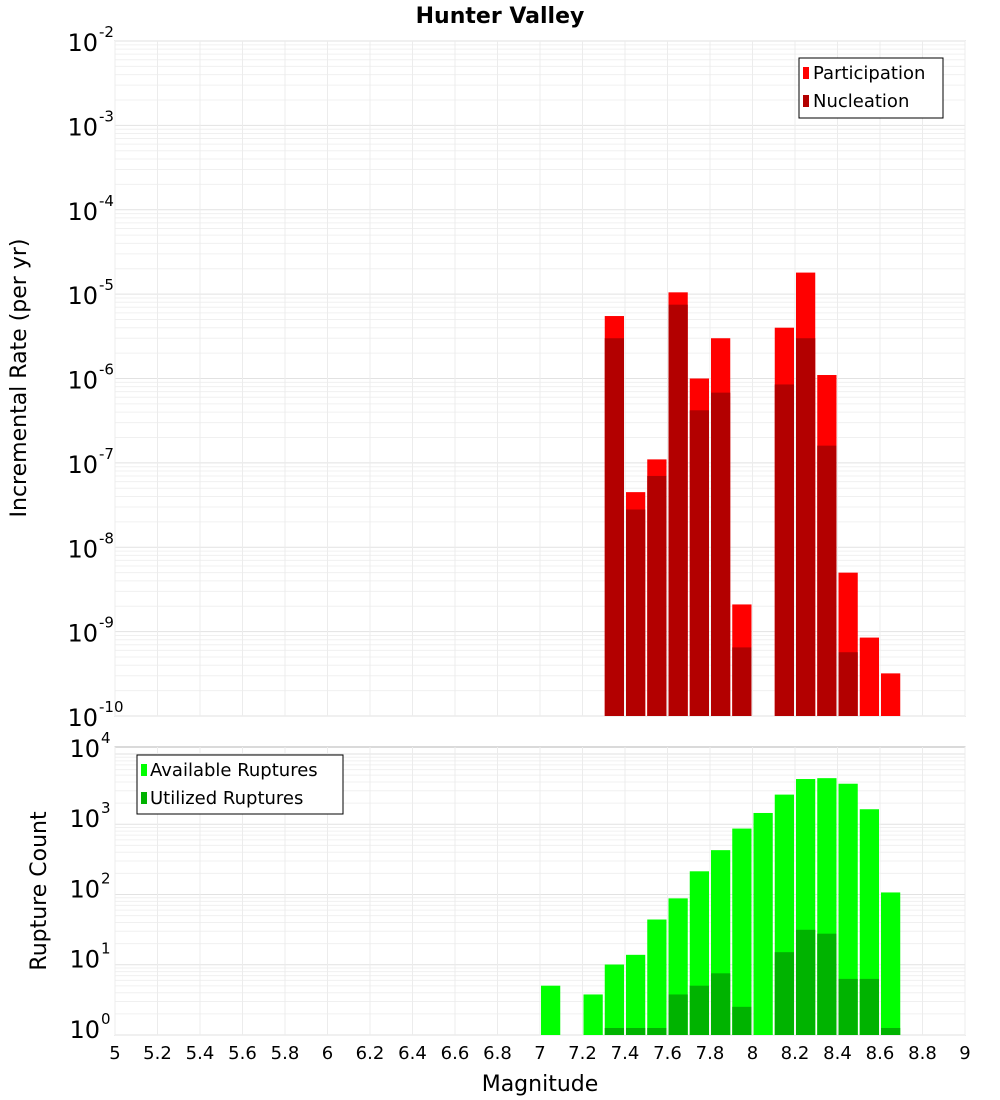 The height and width of the screenshot is (1100, 1000). I want to click on x-tick-label: 6.2, so click(370, 1053).